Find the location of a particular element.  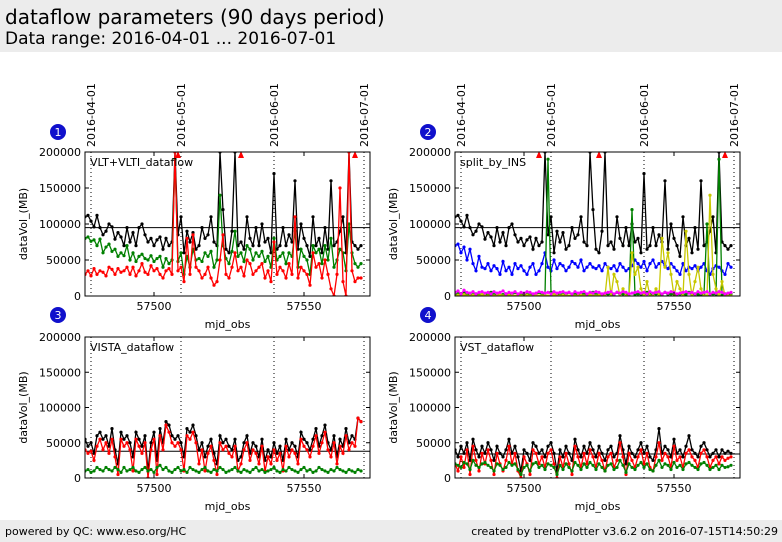

series-line is located at coordinates (223, 444).